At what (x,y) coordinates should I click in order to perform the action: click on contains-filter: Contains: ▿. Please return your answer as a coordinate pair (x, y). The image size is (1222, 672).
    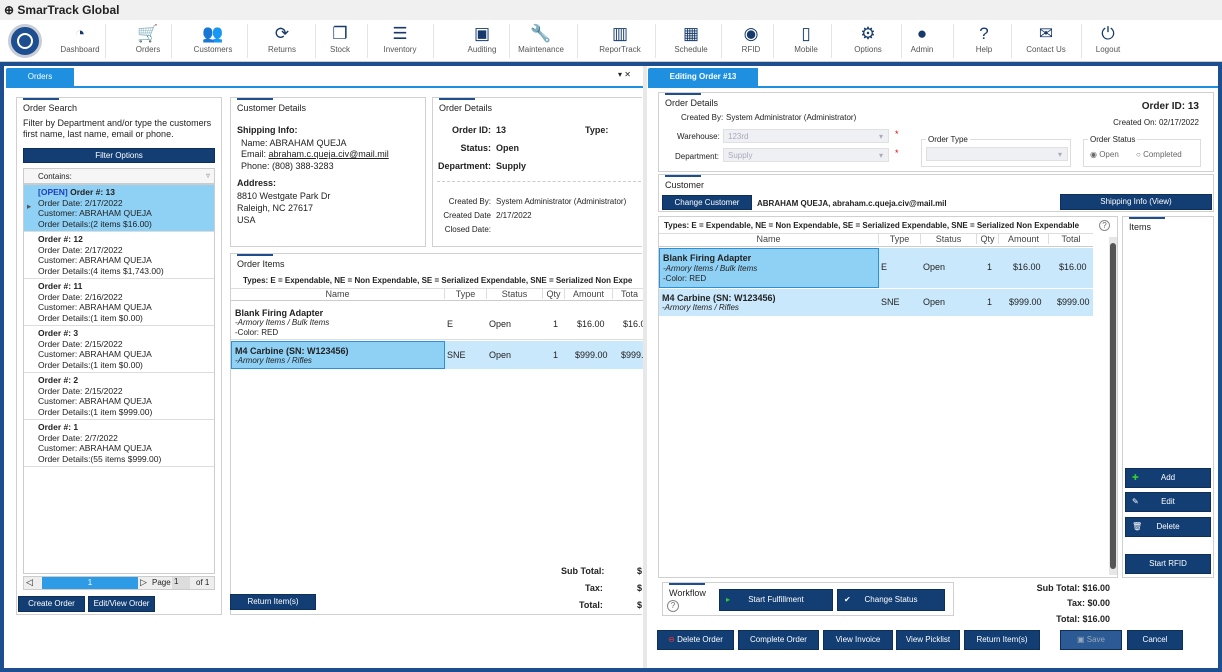
    Looking at the image, I should click on (119, 176).